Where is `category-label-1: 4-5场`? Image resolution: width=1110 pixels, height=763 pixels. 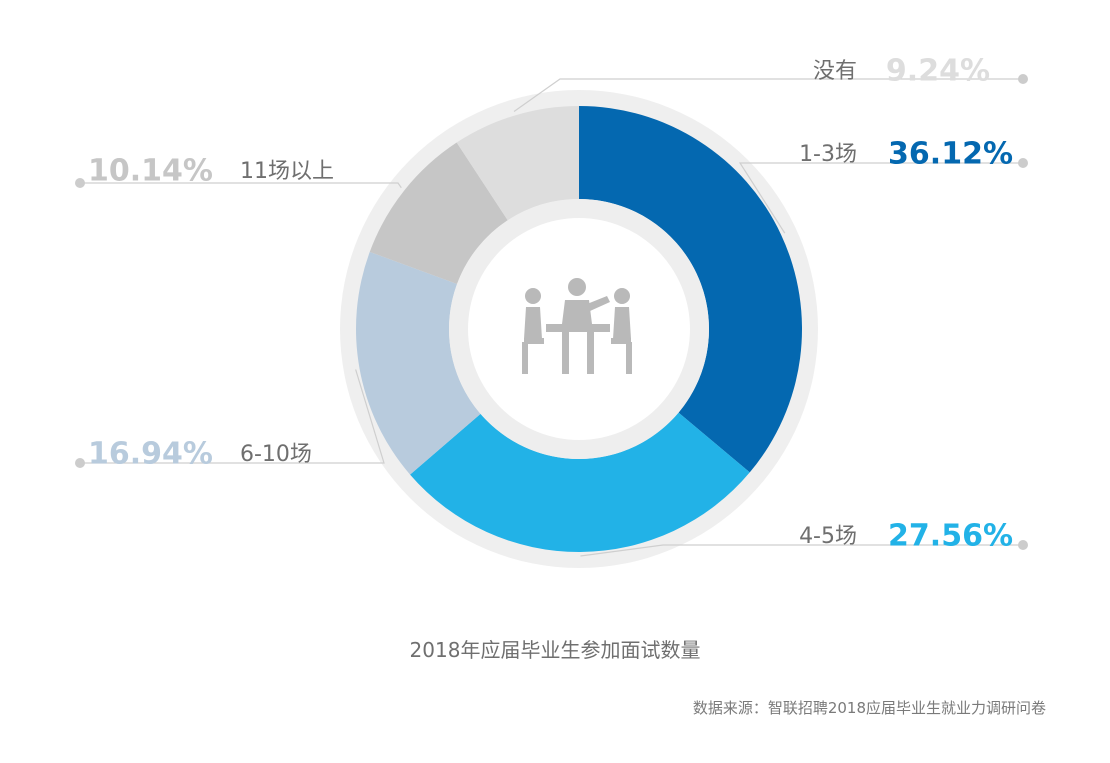
category-label-1: 4-5场 is located at coordinates (828, 536).